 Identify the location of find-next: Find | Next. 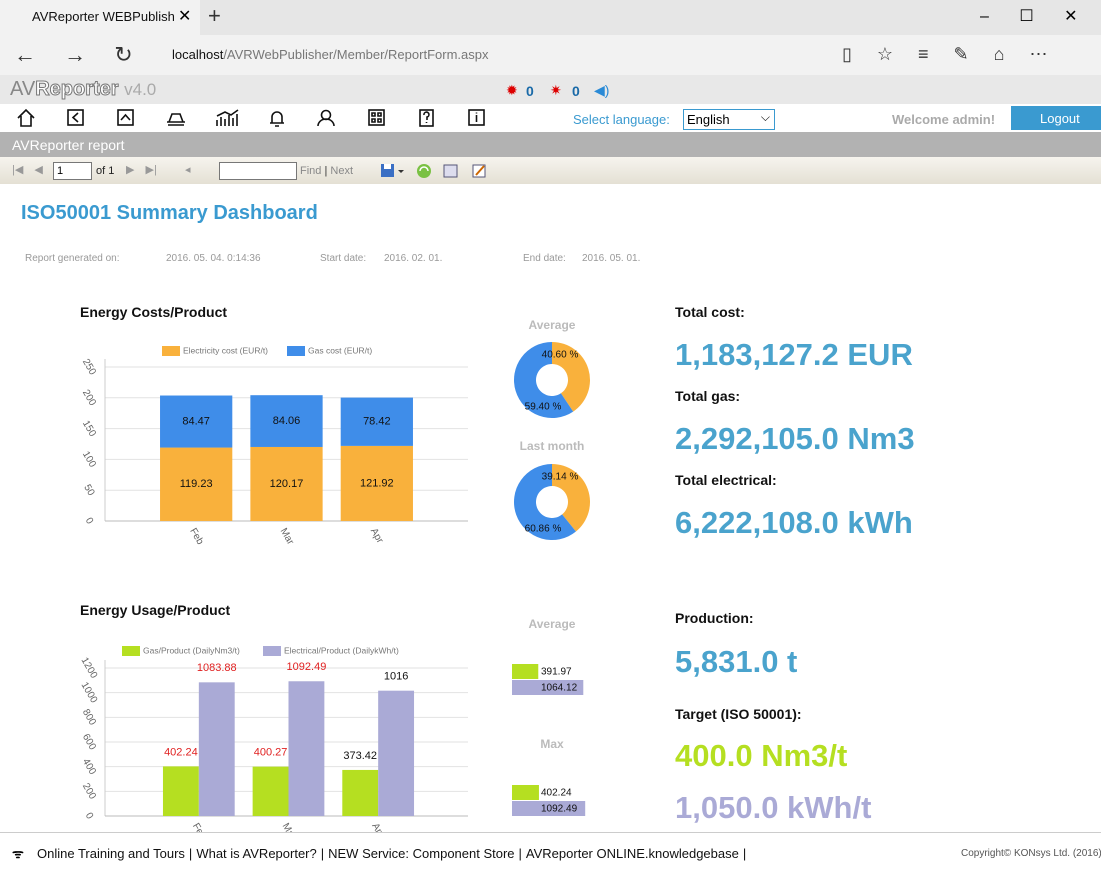
(326, 171).